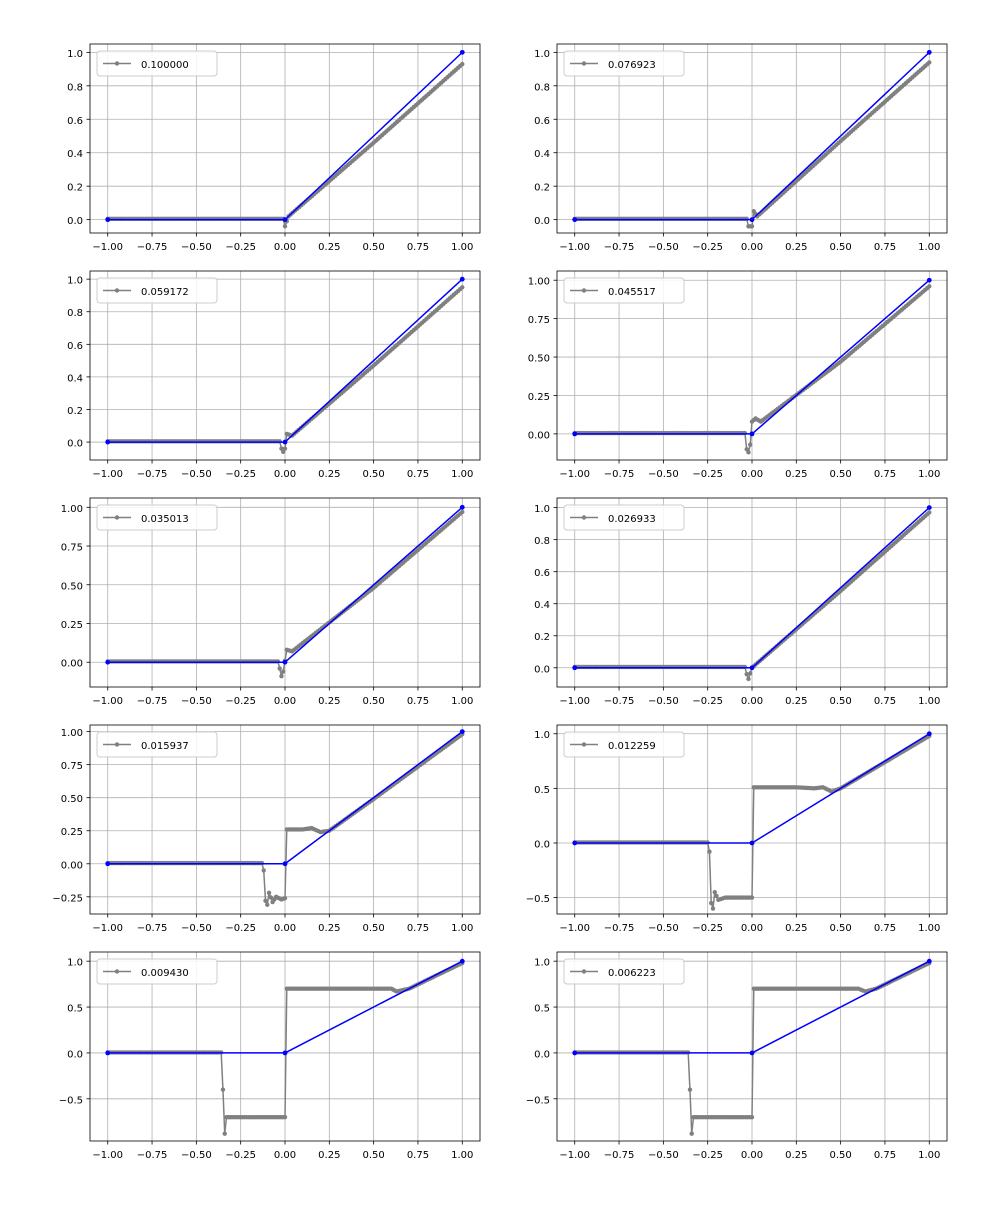 This screenshot has width=983, height=1226. Describe the element at coordinates (542, 188) in the screenshot. I see `y-tick-label: 0.2` at that location.